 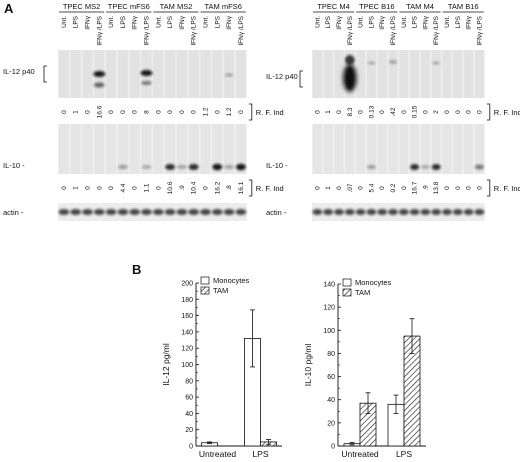 I want to click on il12-rfi-value: 1.2, so click(x=206, y=111).